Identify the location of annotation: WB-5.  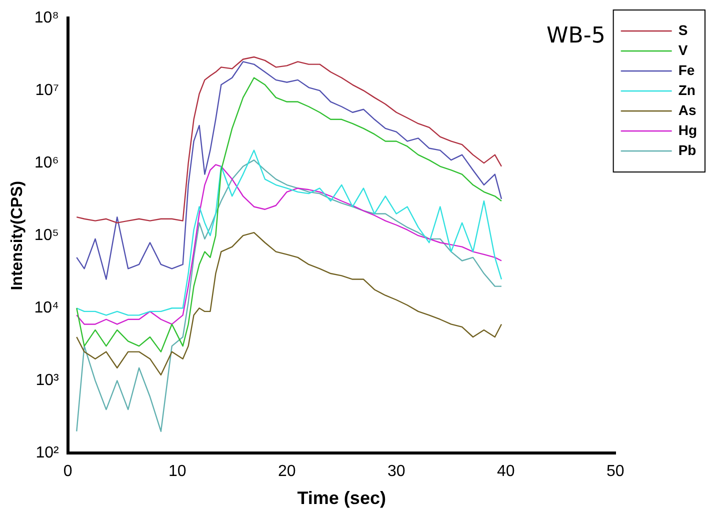
(576, 36).